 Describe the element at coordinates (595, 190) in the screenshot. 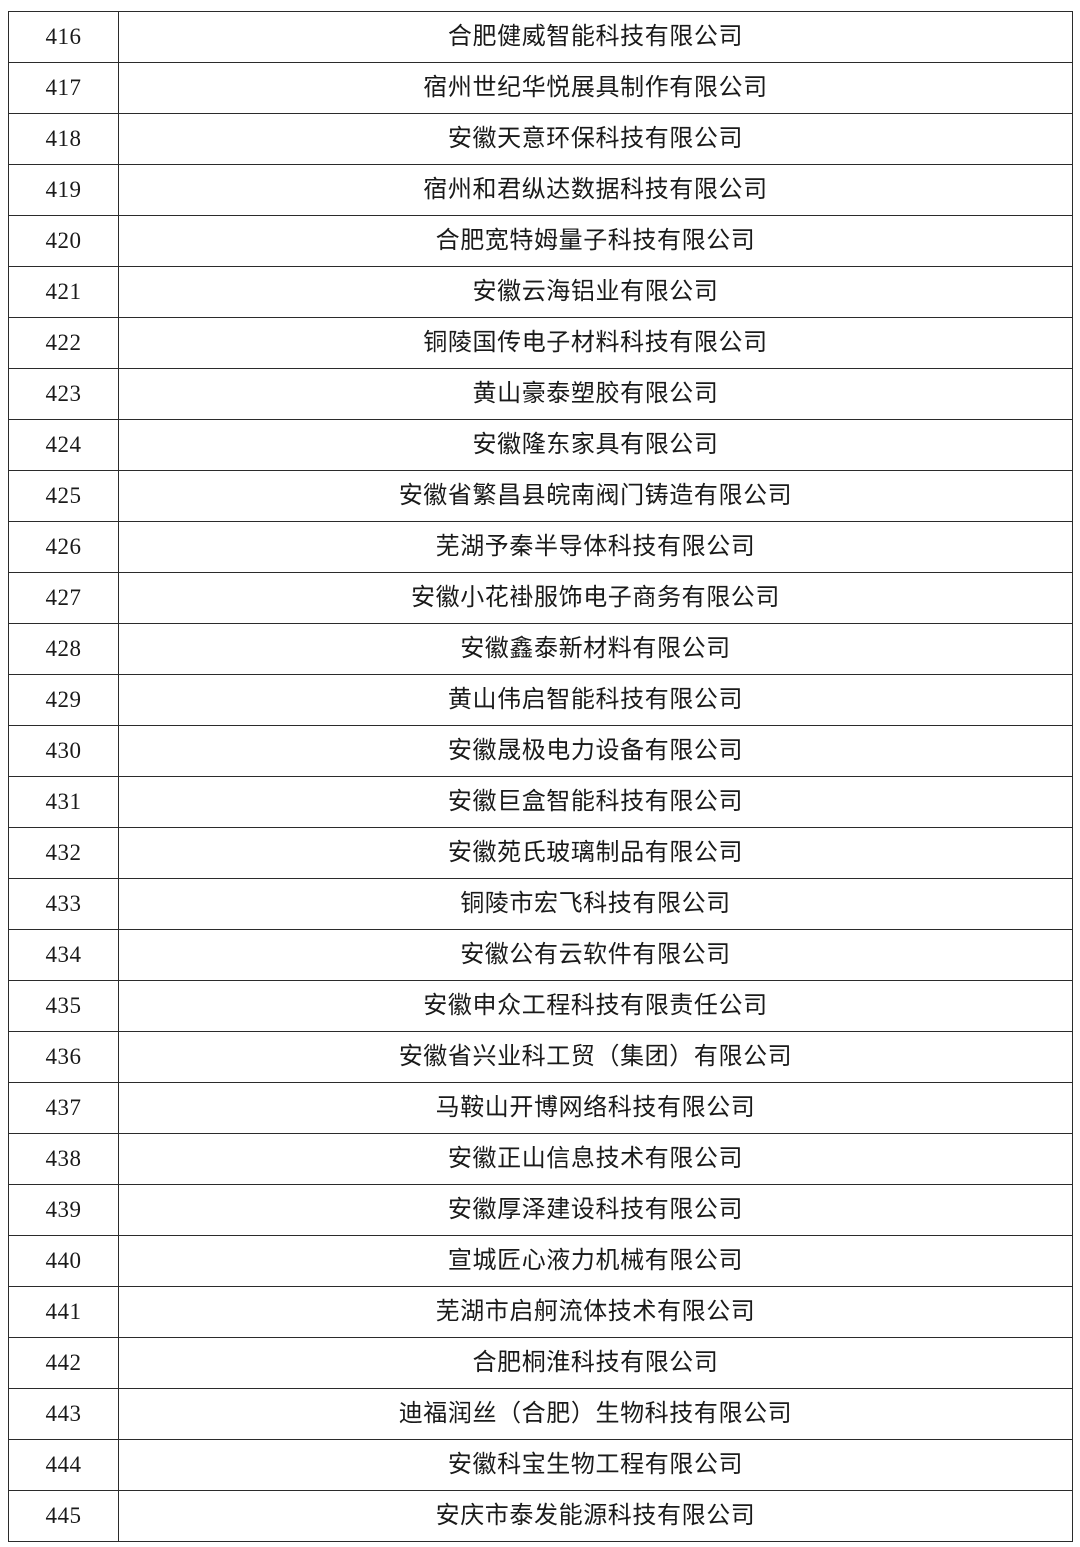

I see `company-name-cell: 宿州和君纵达数据科技有限公司` at that location.